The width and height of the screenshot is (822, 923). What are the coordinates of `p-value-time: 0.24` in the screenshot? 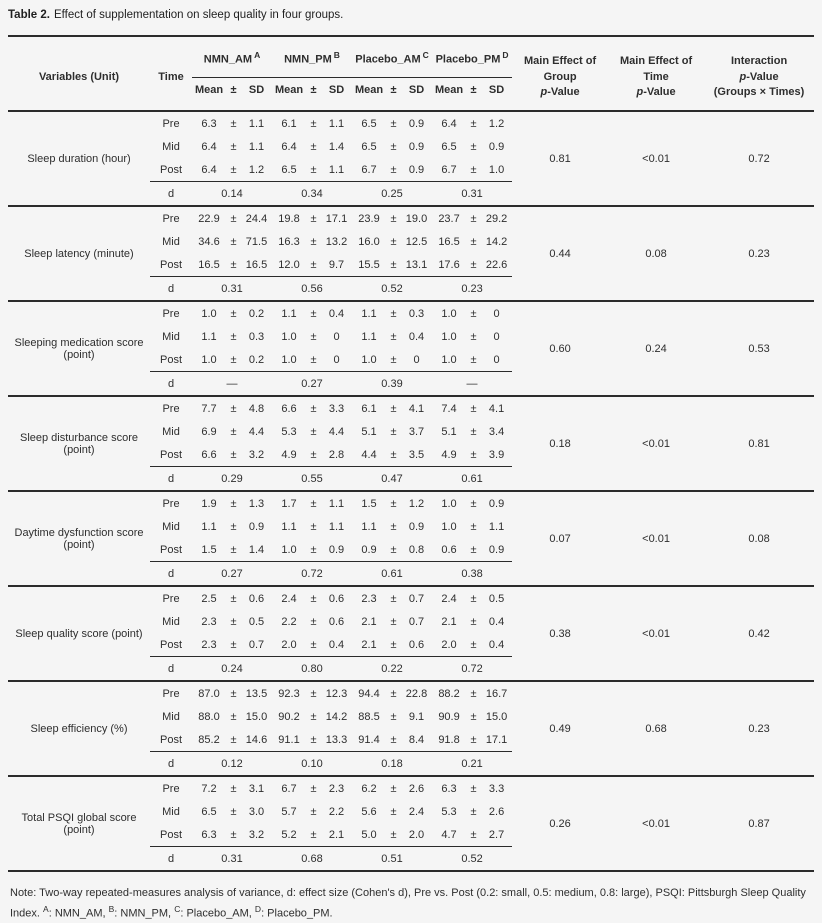 It's located at (656, 348).